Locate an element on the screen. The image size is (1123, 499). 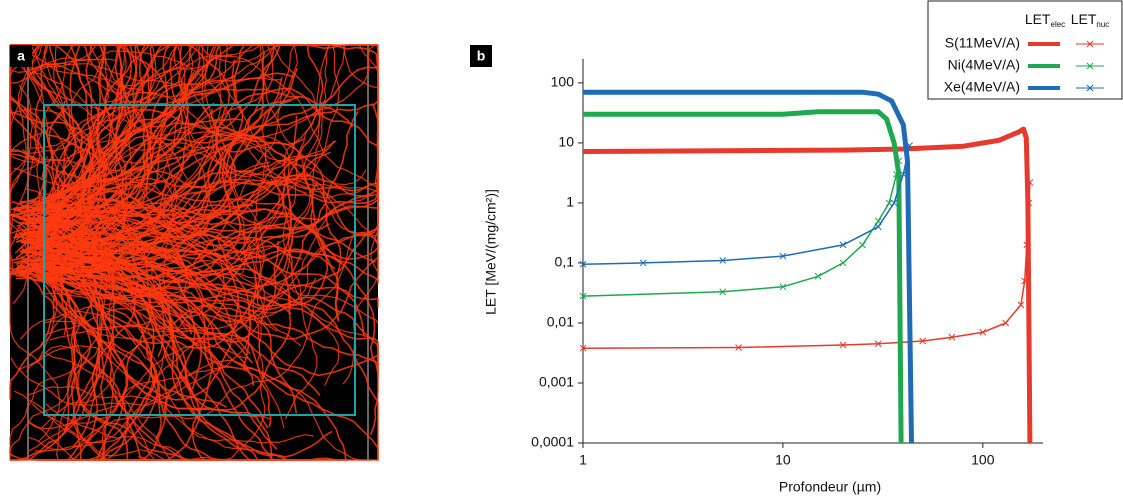
header-sub: nuc is located at coordinates (1102, 24).